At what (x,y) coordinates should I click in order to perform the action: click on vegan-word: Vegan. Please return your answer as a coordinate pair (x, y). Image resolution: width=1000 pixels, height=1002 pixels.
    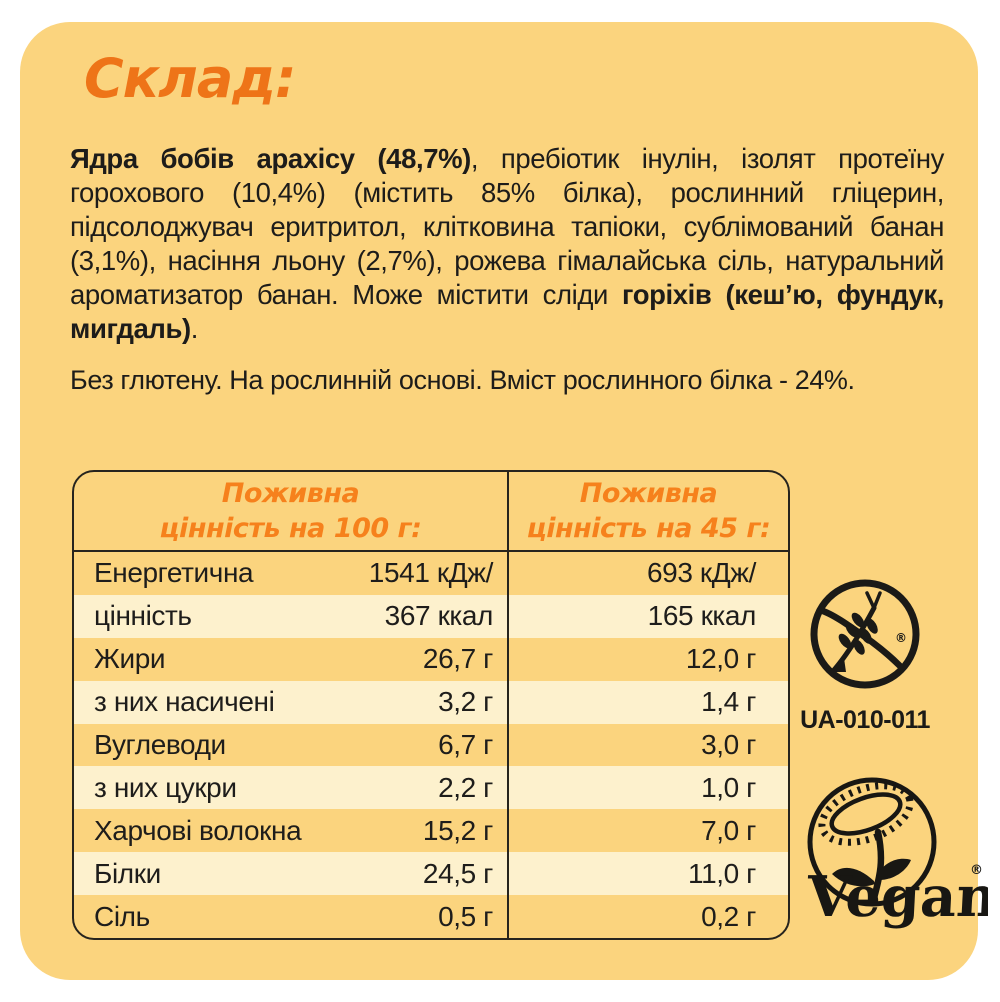
    Looking at the image, I should click on (896, 897).